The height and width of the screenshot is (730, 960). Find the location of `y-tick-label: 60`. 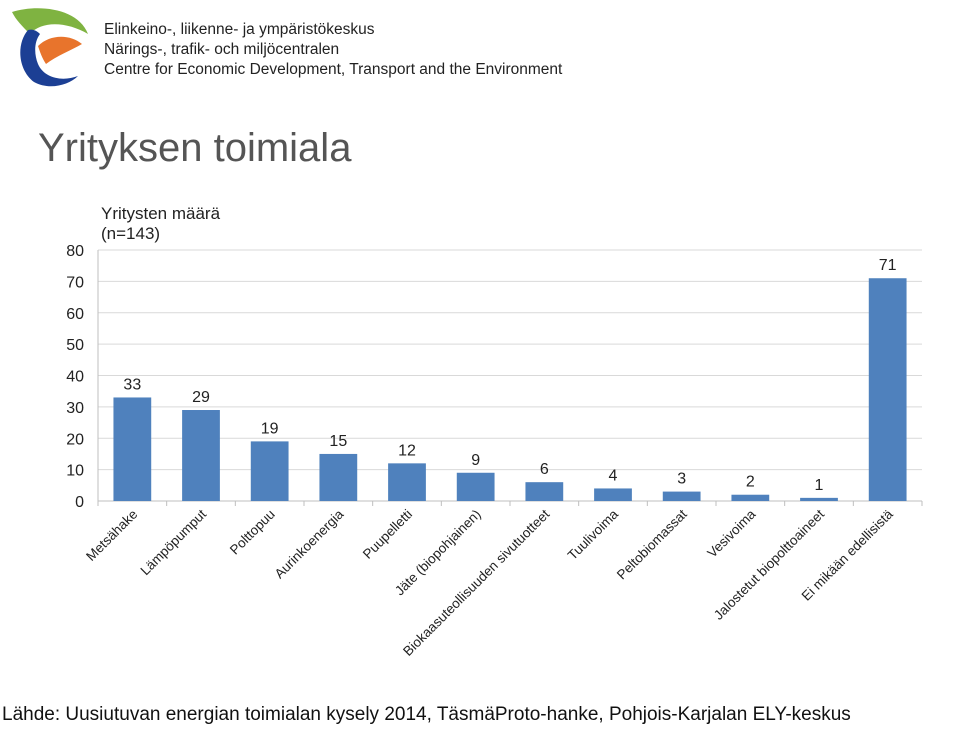

y-tick-label: 60 is located at coordinates (75, 314).